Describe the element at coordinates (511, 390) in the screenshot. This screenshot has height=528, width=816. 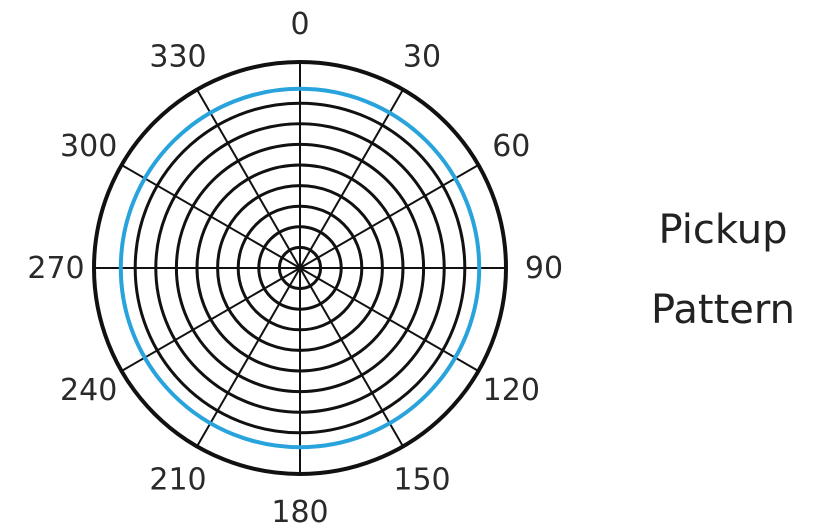
I see `tick-label-120: 120` at that location.